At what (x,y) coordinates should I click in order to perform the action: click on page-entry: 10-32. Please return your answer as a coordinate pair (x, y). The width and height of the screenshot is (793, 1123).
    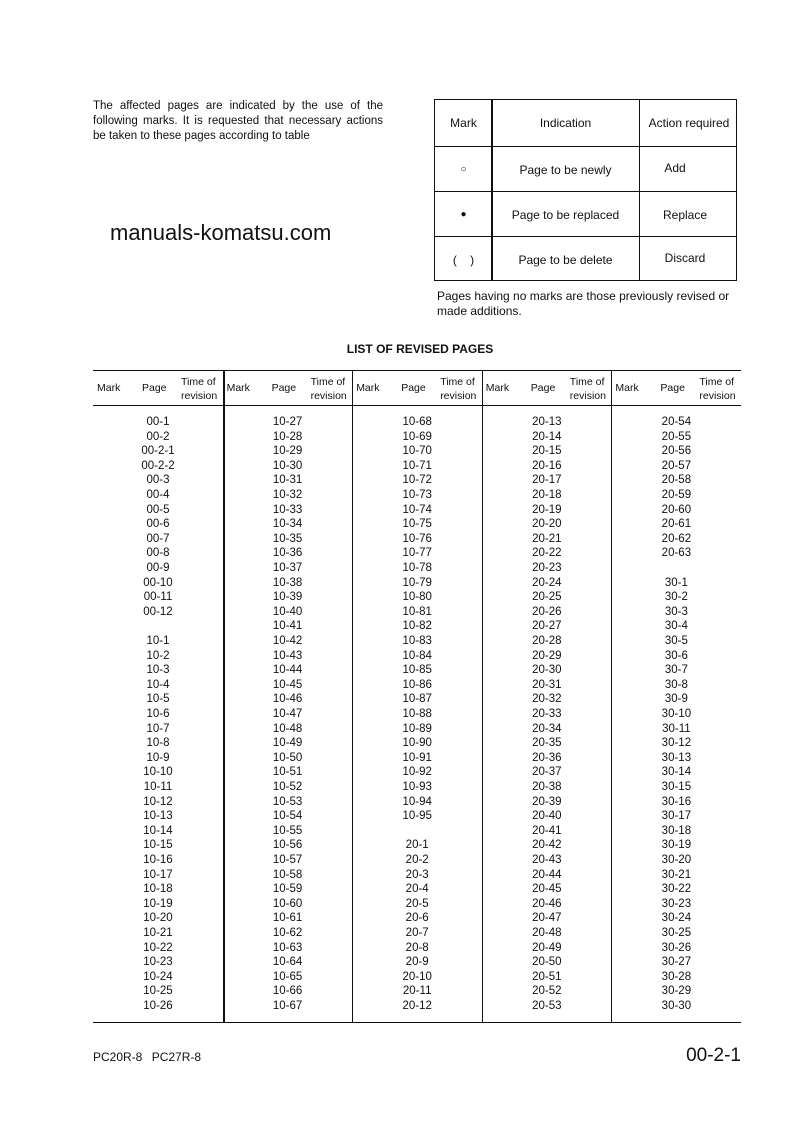
    Looking at the image, I should click on (287, 495).